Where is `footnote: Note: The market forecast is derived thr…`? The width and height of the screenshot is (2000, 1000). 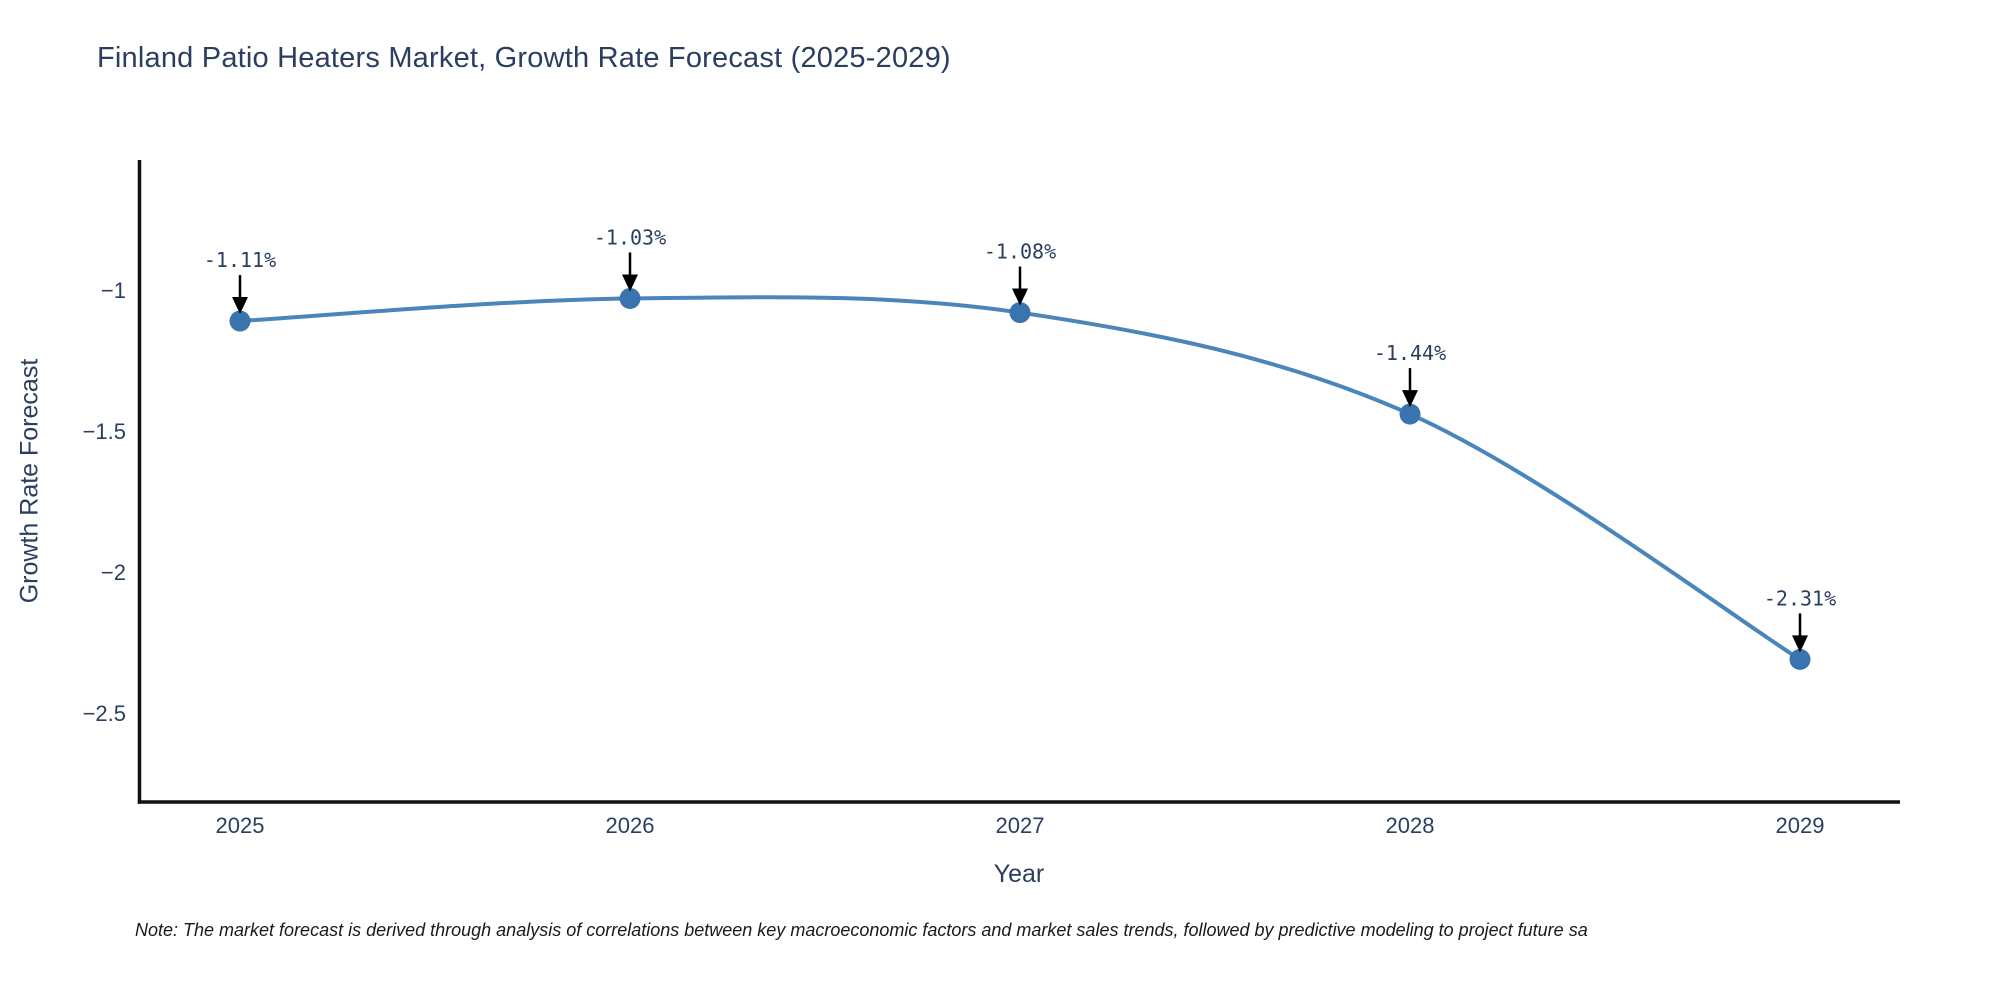
footnote: Note: The market forecast is derived thr… is located at coordinates (861, 930).